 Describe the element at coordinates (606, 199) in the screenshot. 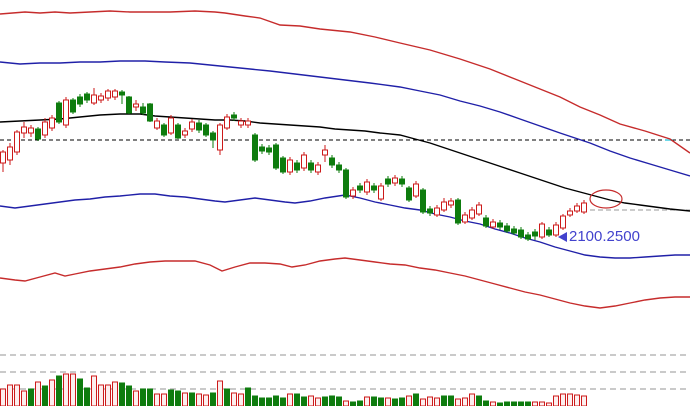

I see `ellipse-annotation` at that location.